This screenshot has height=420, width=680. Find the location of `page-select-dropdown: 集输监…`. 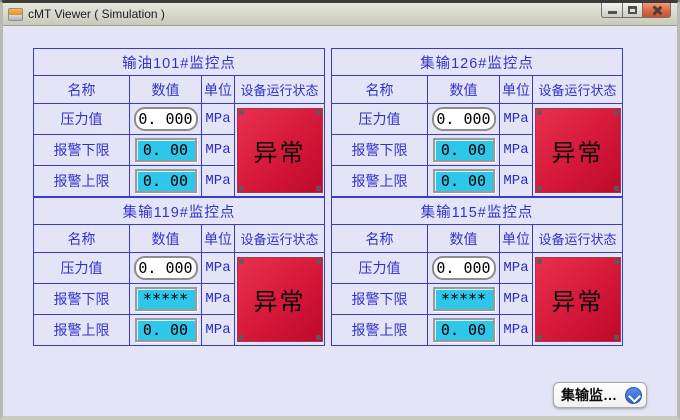

page-select-dropdown: 集输监… is located at coordinates (600, 395).